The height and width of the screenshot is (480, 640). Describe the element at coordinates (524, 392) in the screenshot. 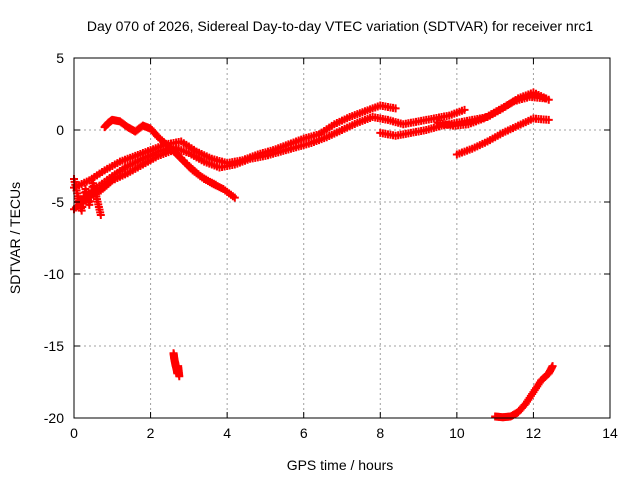

I see `series-track-h` at that location.